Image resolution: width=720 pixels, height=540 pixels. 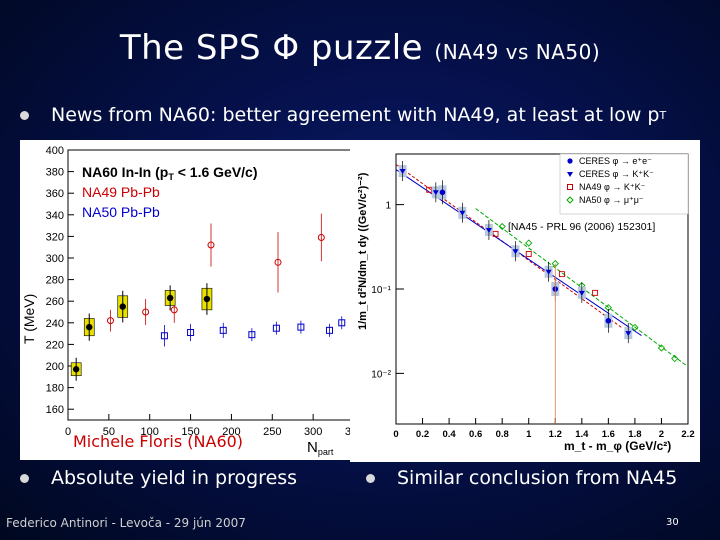 What do you see at coordinates (121, 212) in the screenshot?
I see `legend-na50: NA50 Pb-Pb` at bounding box center [121, 212].